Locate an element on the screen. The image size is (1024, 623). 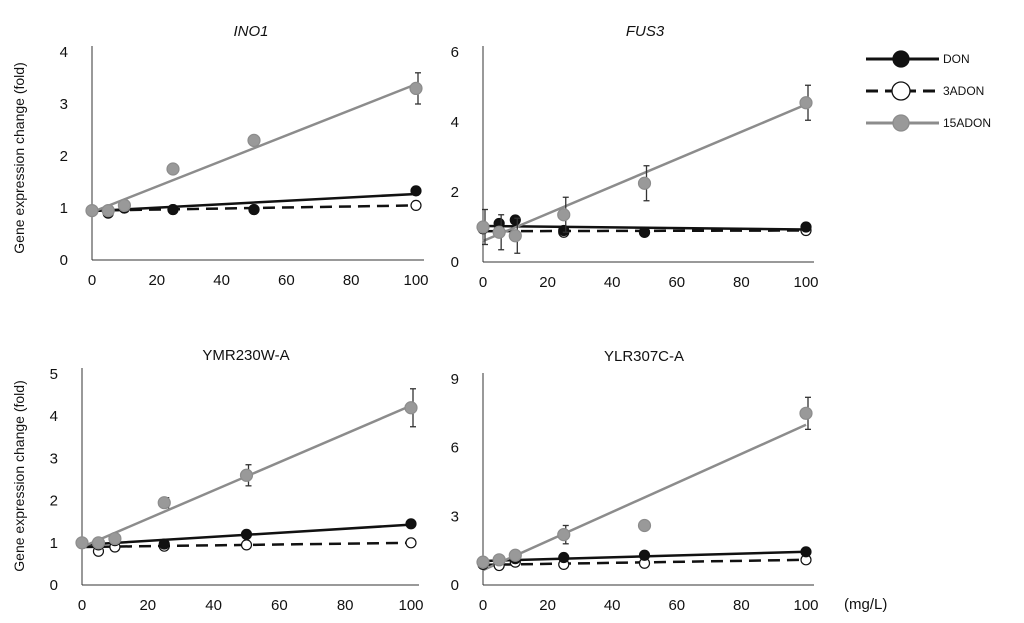
y-tick-label: 5 is located at coordinates (54, 374).